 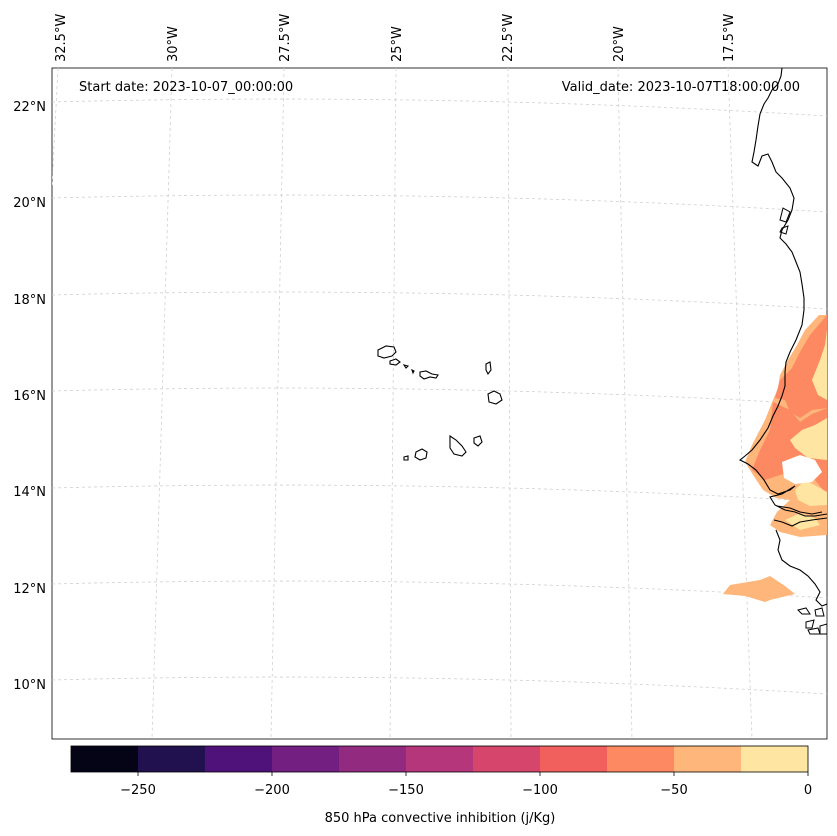 What do you see at coordinates (61, 38) in the screenshot?
I see `lon-label-32-5w: 32.5°W` at bounding box center [61, 38].